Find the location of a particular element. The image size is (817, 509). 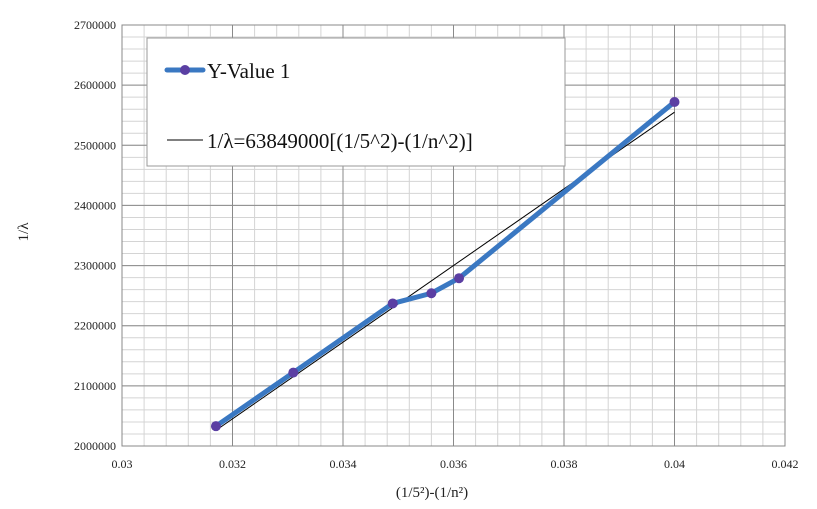

y-tick-label: 2700000 is located at coordinates (95, 25).